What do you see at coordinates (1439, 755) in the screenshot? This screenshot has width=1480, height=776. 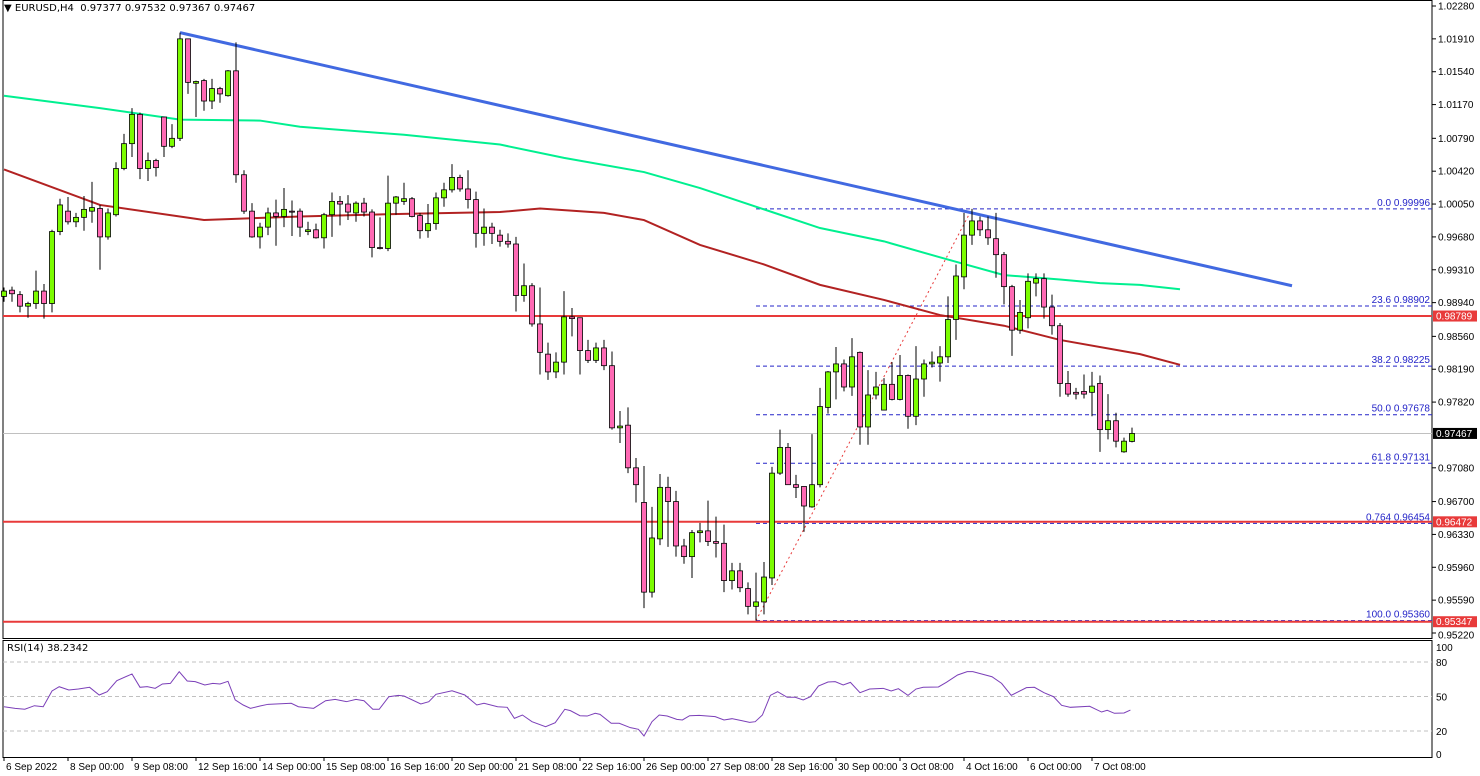 I see `rsi-tick-label: 0` at bounding box center [1439, 755].